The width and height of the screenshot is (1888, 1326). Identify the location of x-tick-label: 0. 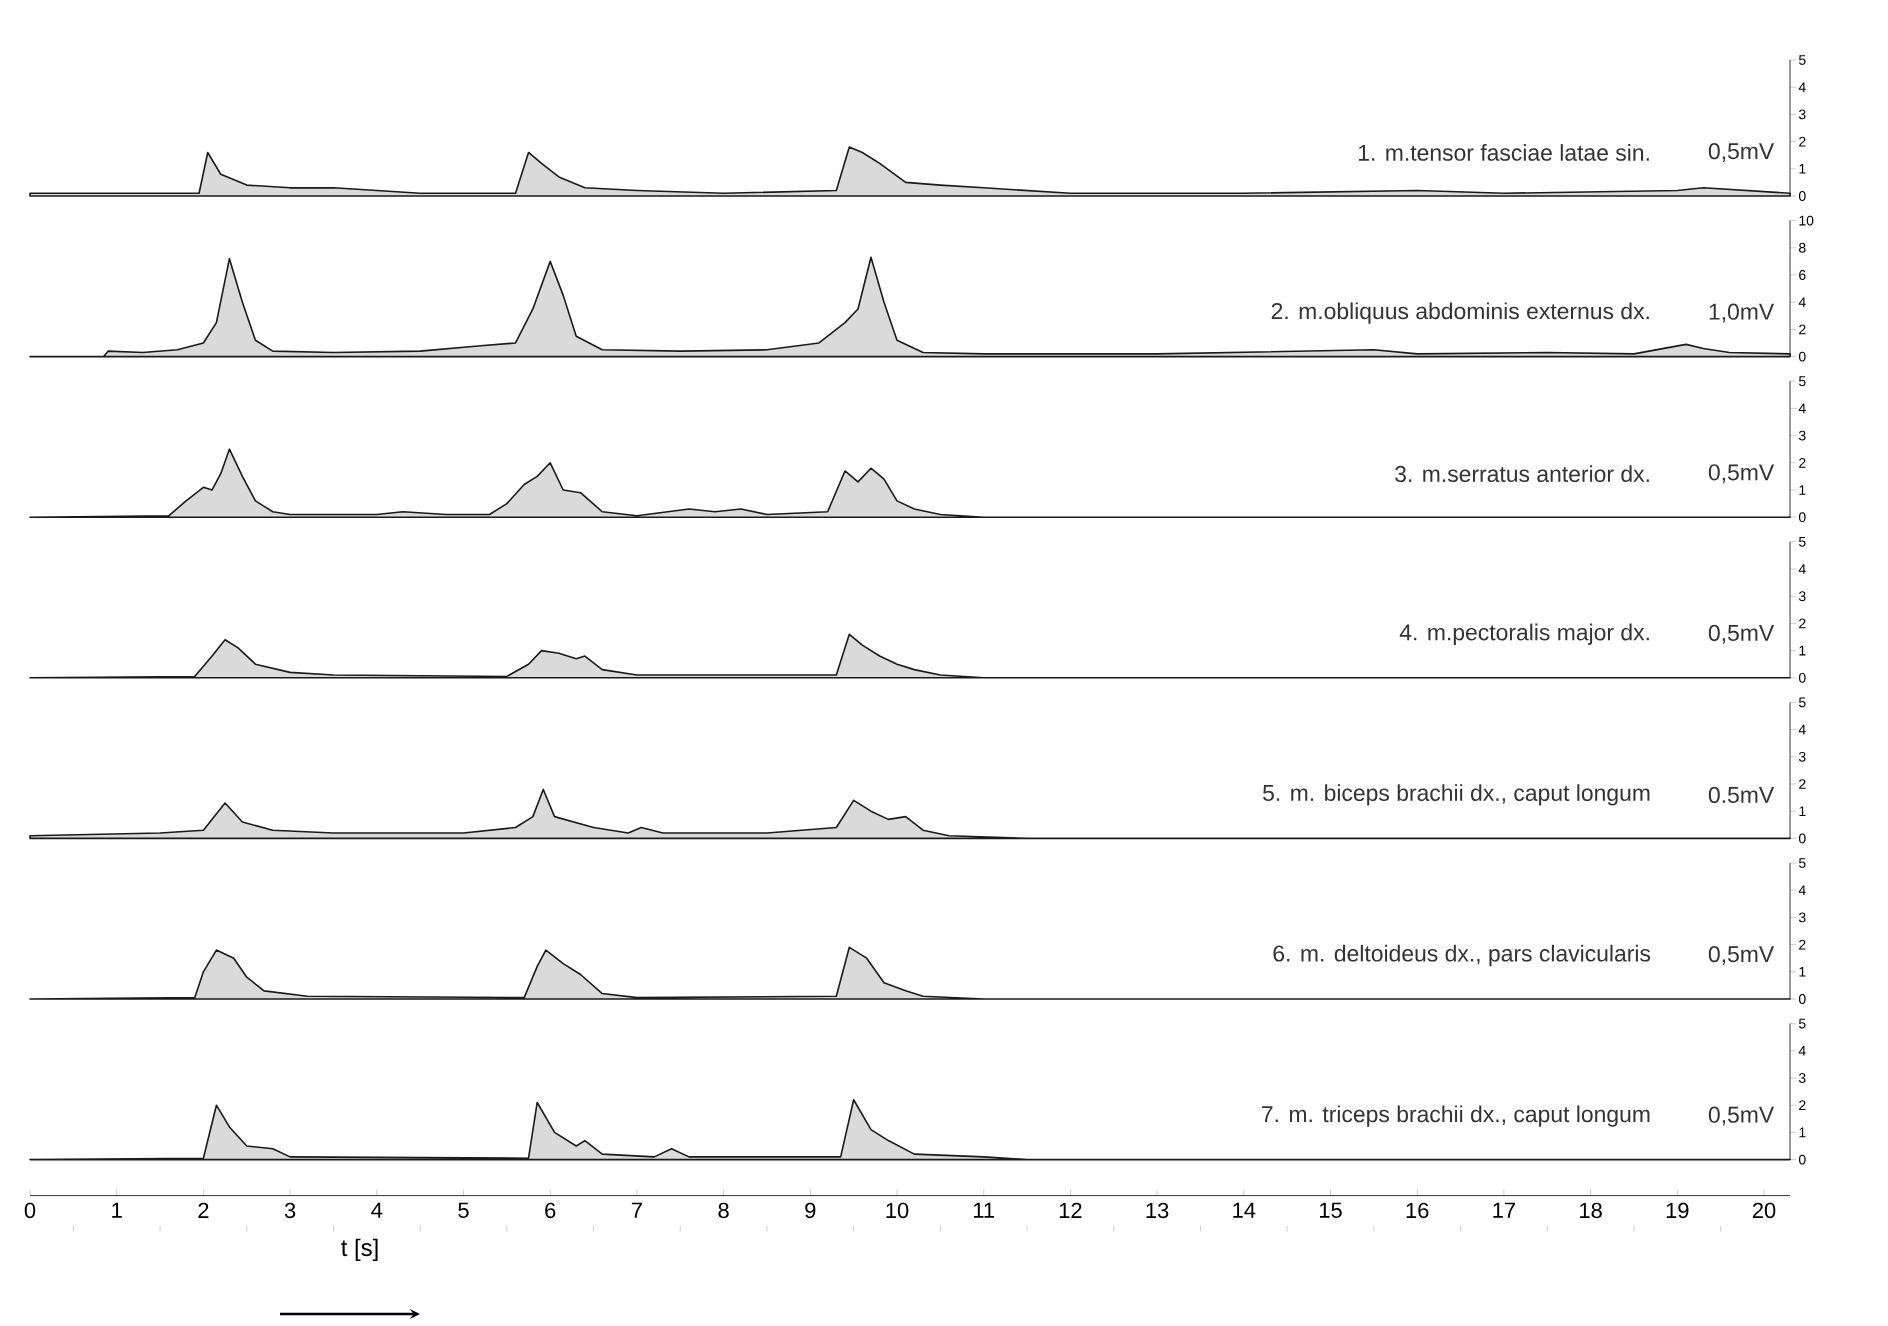
(30, 1210).